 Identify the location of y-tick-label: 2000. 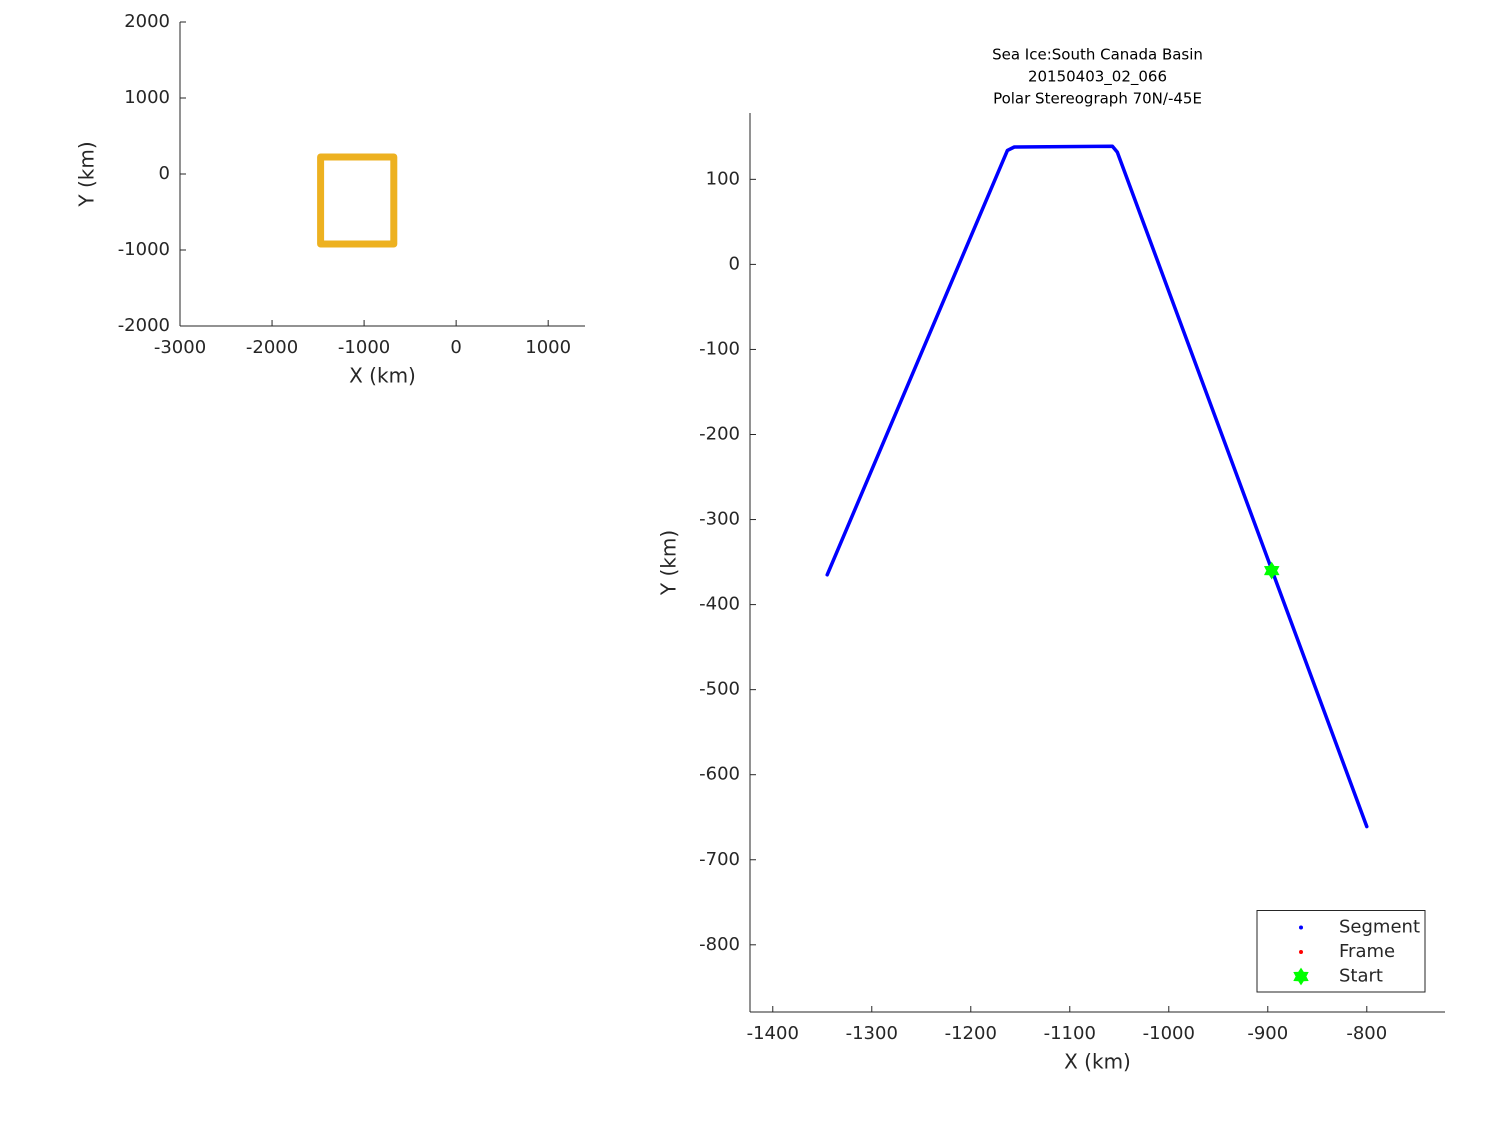
(147, 21).